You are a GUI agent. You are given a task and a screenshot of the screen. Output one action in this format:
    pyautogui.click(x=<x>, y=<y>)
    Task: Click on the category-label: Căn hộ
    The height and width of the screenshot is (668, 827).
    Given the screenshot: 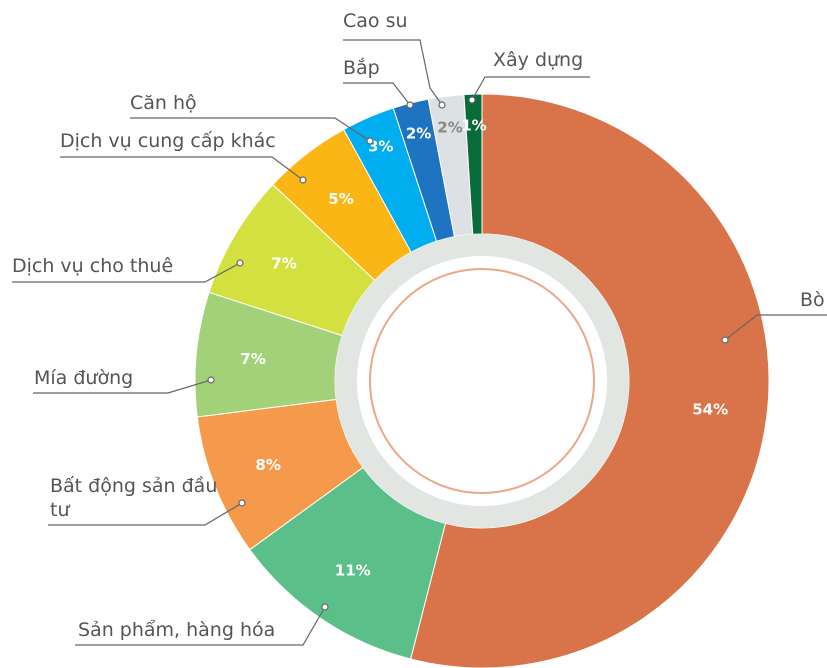 What is the action you would take?
    pyautogui.click(x=163, y=103)
    